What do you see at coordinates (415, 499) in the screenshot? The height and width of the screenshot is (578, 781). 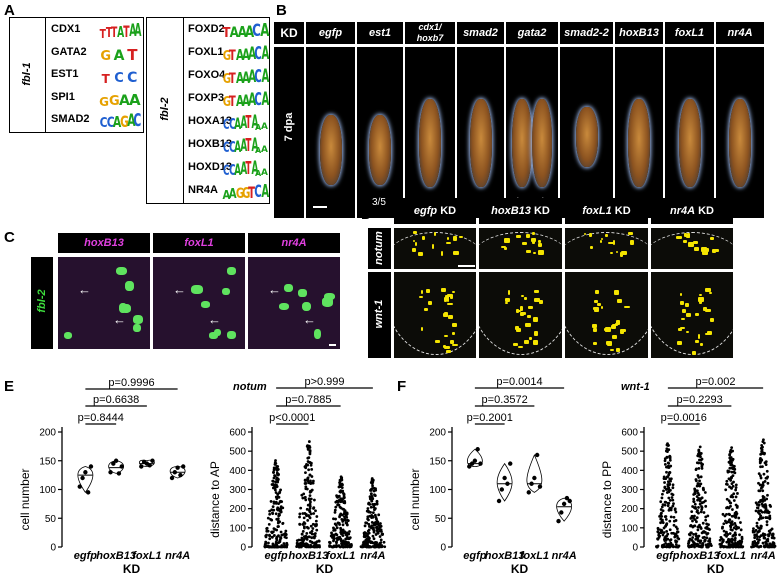 I see `y-axis-label: cell number` at bounding box center [415, 499].